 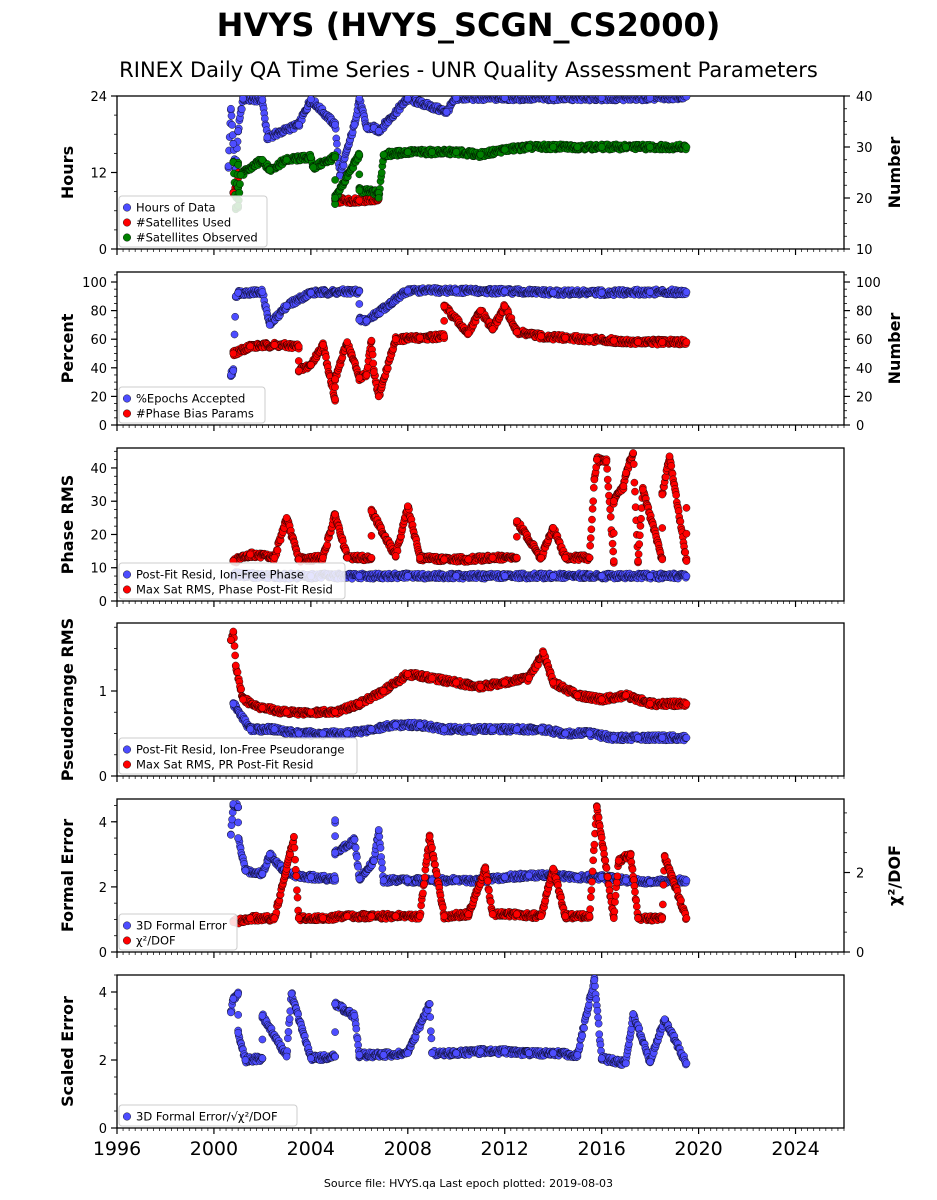 What do you see at coordinates (868, 283) in the screenshot?
I see `y-right-tick-label: 100` at bounding box center [868, 283].